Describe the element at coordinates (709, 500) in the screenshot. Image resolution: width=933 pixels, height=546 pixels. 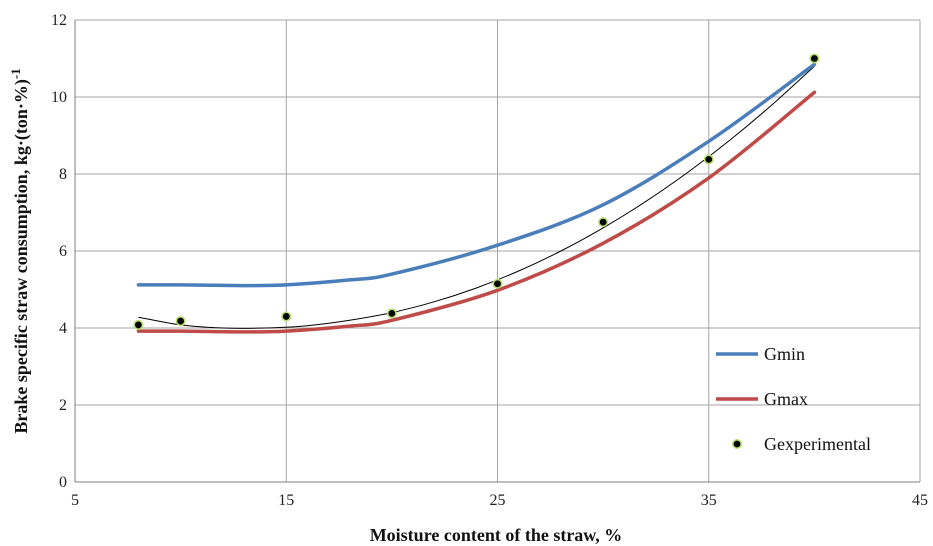
I see `x-tick-label: 35` at that location.